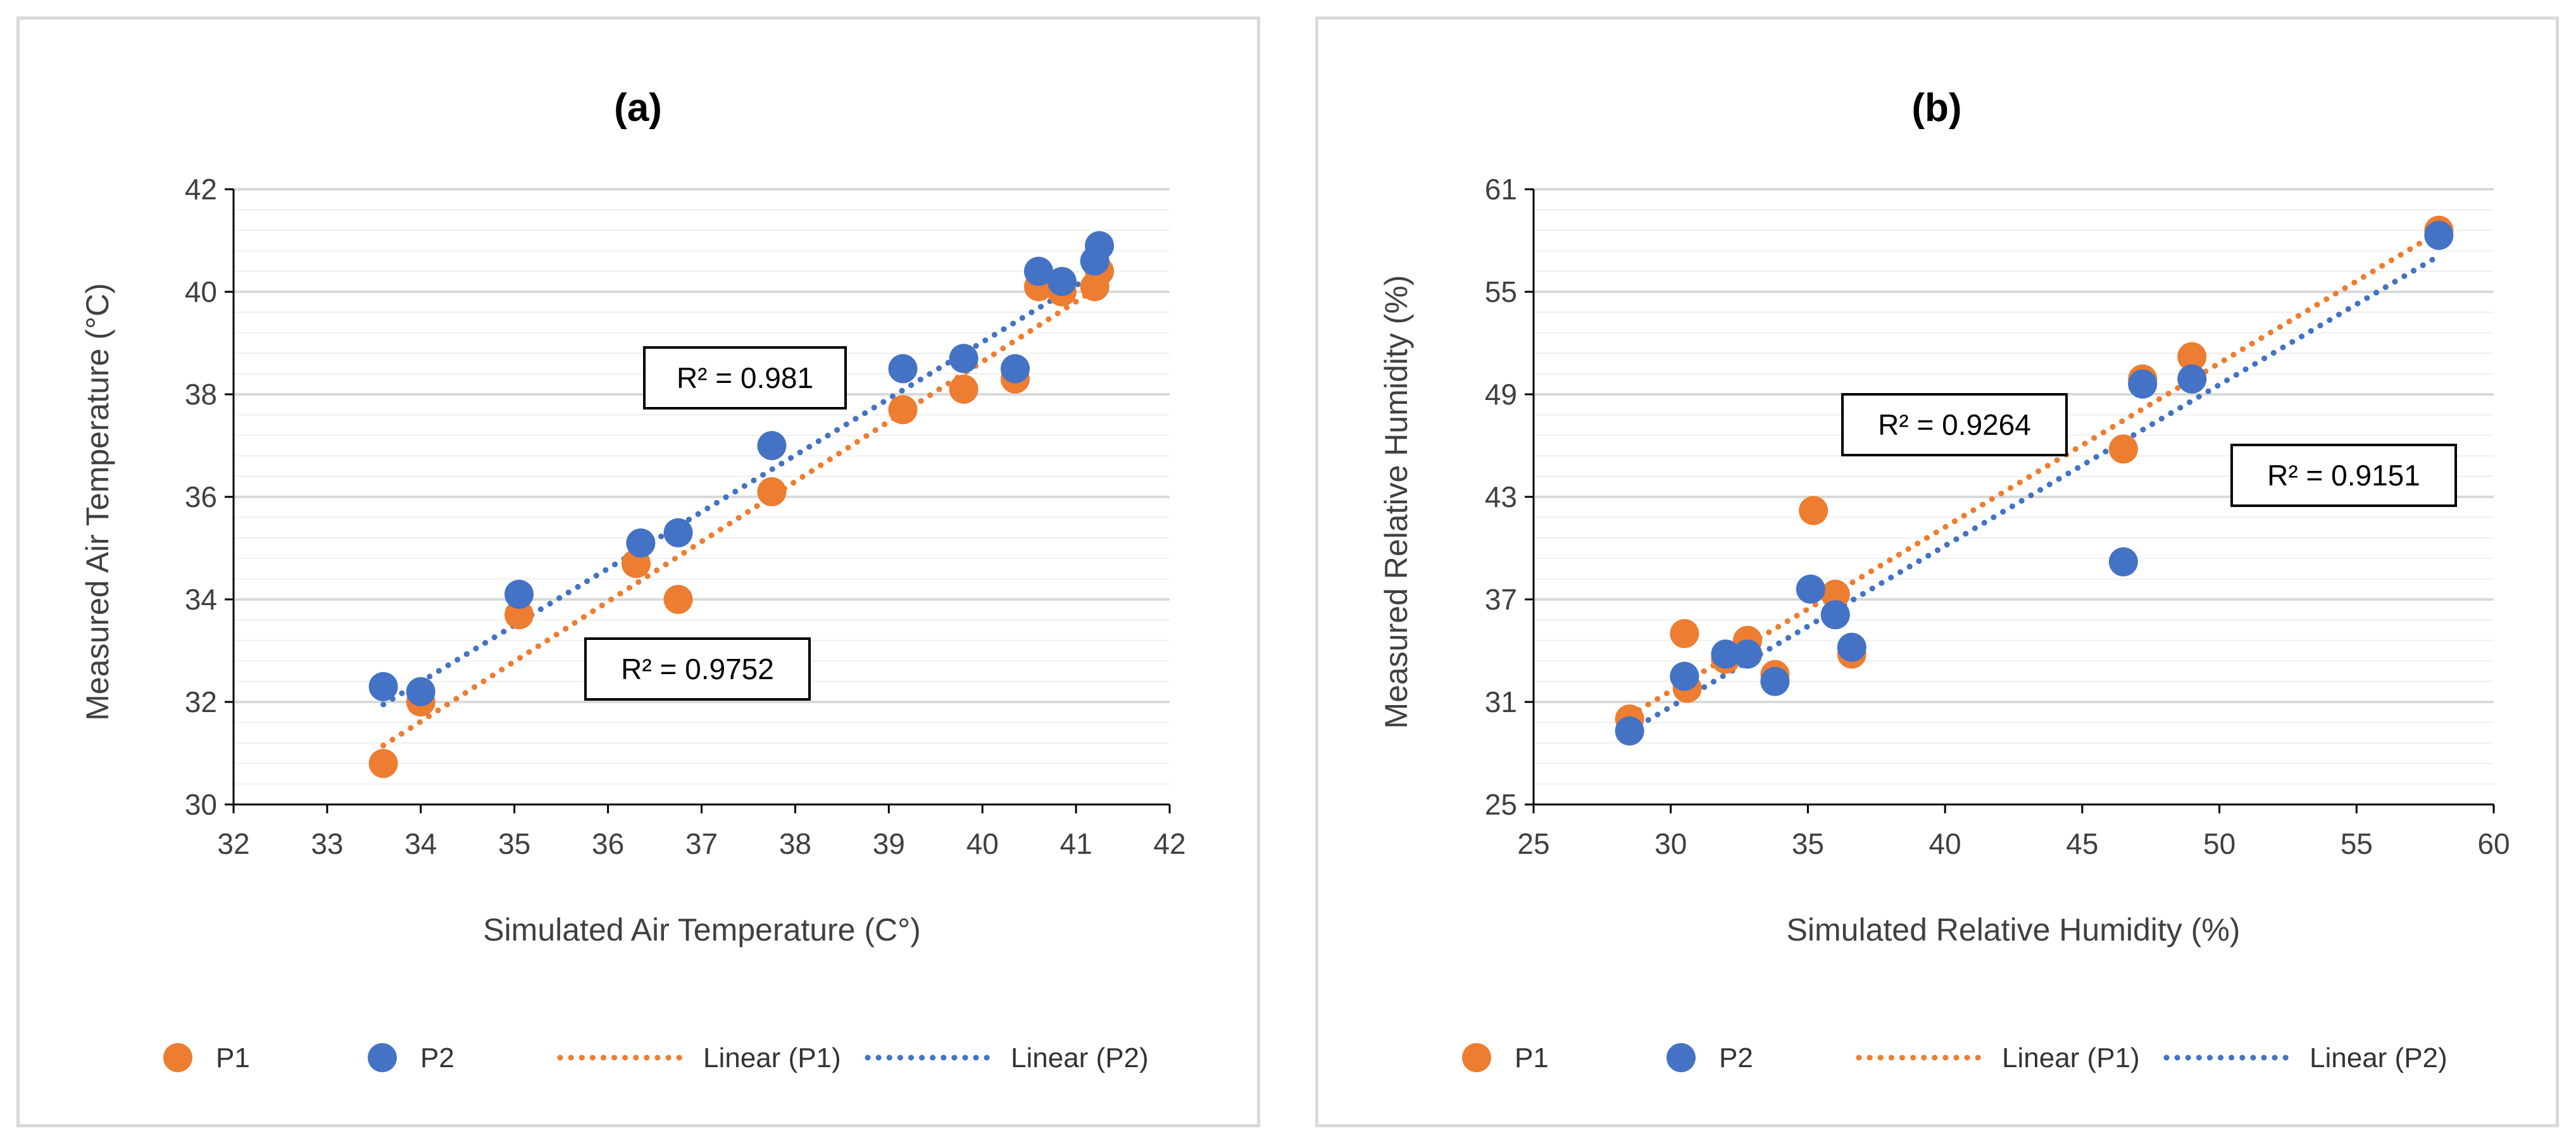 This screenshot has width=2576, height=1145. What do you see at coordinates (327, 844) in the screenshot?
I see `x-tick-label: 33` at bounding box center [327, 844].